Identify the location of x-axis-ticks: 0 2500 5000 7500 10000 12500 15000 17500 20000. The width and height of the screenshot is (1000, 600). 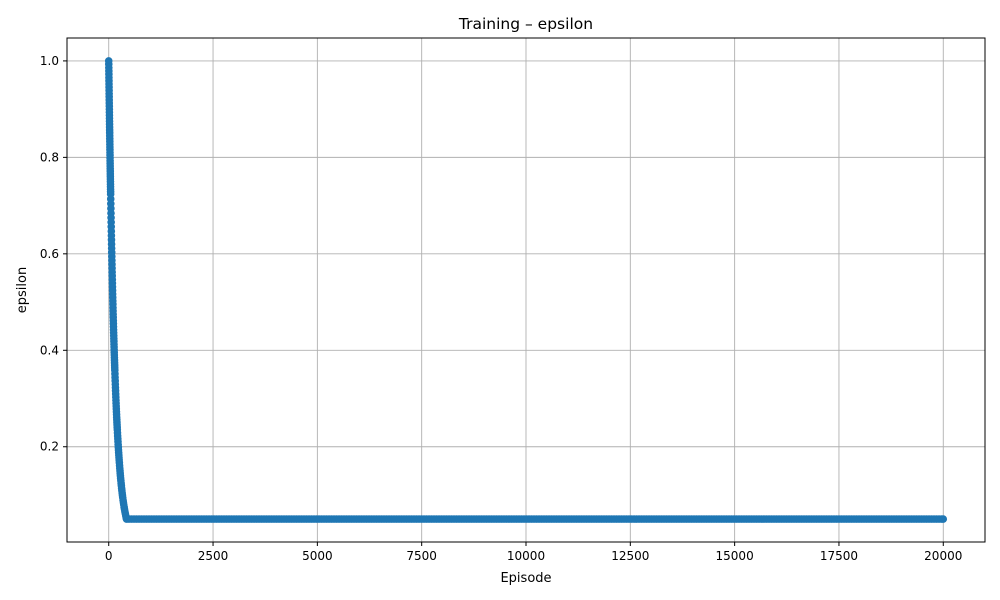
(533, 552).